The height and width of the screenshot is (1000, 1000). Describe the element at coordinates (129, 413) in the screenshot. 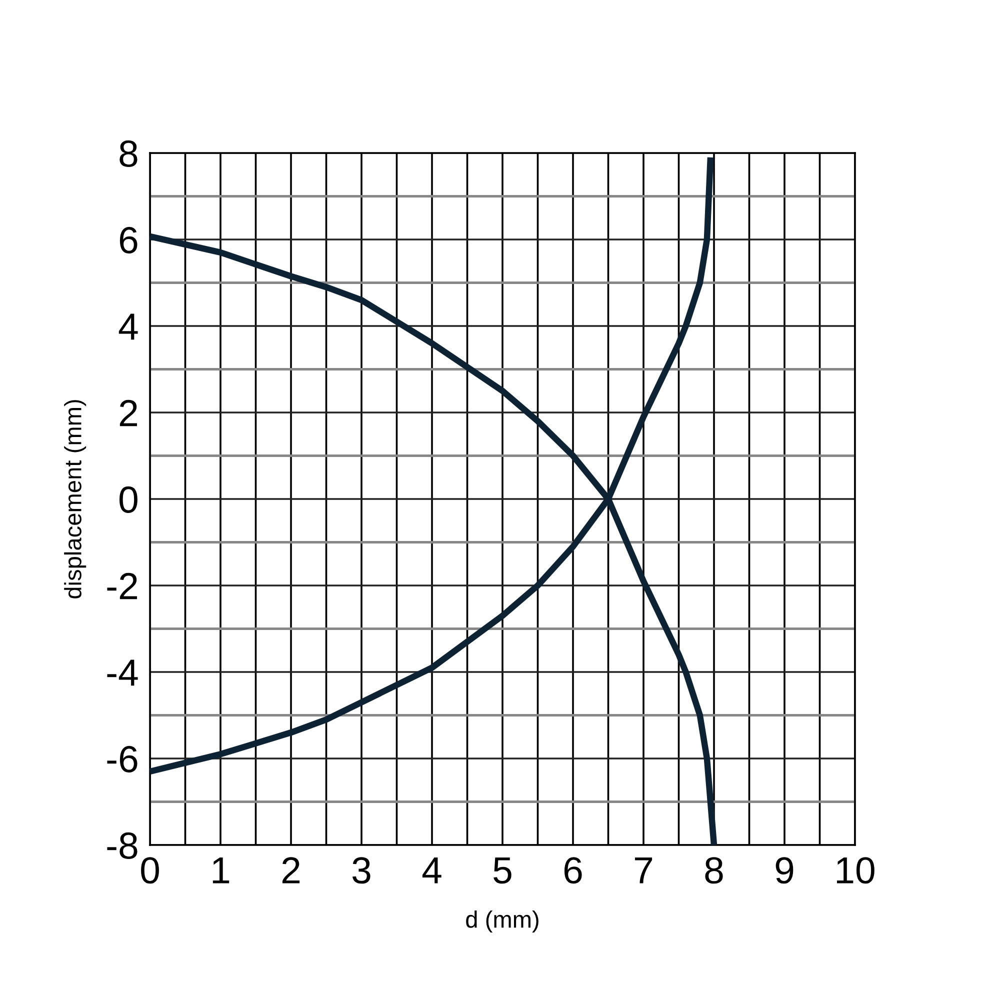

I see `y-tick-label: 2` at that location.